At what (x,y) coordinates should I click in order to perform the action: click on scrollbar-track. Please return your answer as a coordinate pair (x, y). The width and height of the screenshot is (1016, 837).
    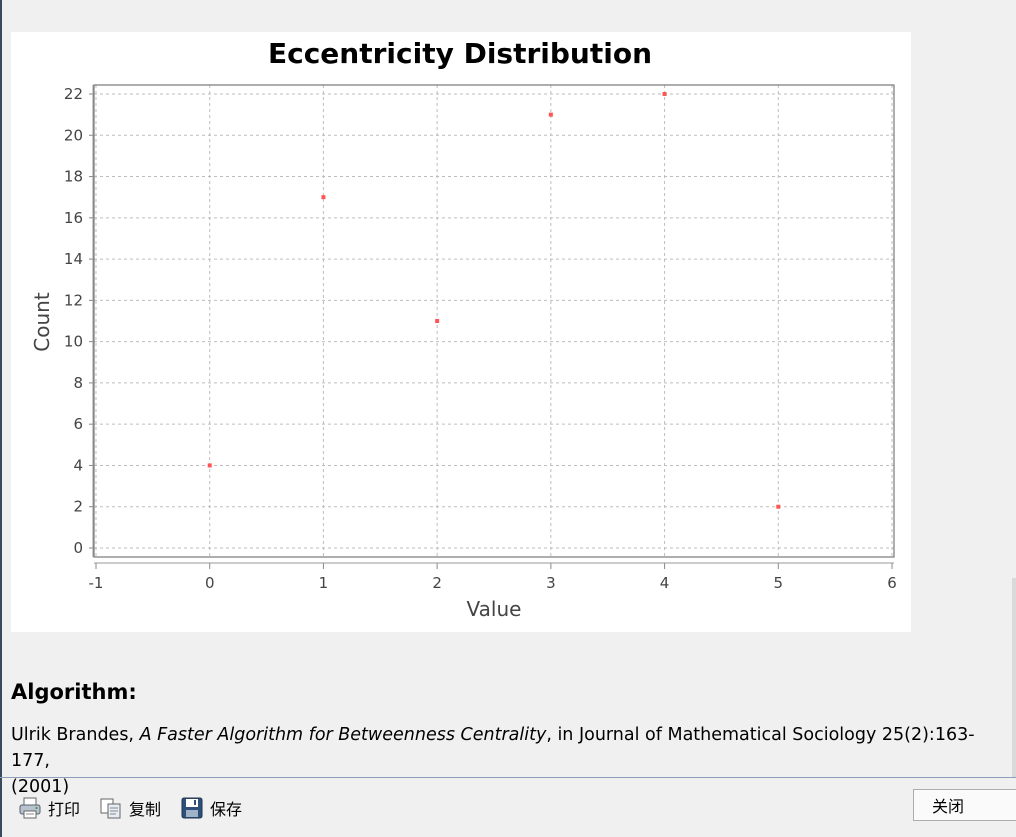
    Looking at the image, I should click on (1014, 678).